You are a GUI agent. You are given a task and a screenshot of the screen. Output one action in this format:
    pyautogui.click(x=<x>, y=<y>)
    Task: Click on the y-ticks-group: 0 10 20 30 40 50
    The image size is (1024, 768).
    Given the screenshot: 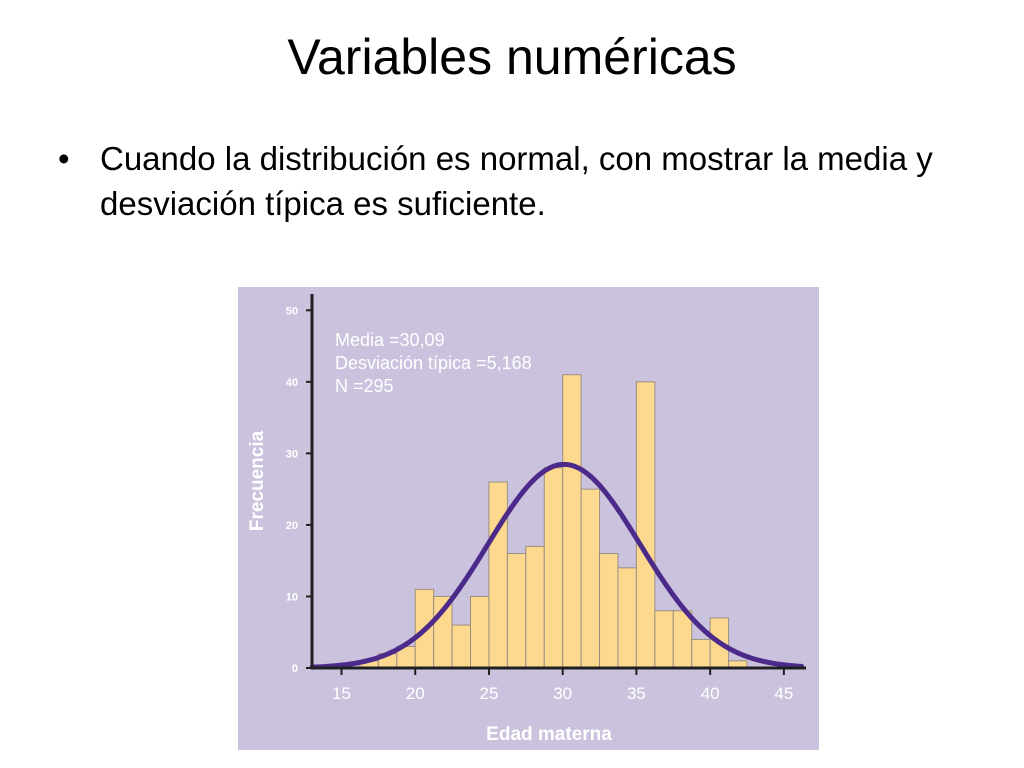 What is the action you would take?
    pyautogui.click(x=299, y=490)
    